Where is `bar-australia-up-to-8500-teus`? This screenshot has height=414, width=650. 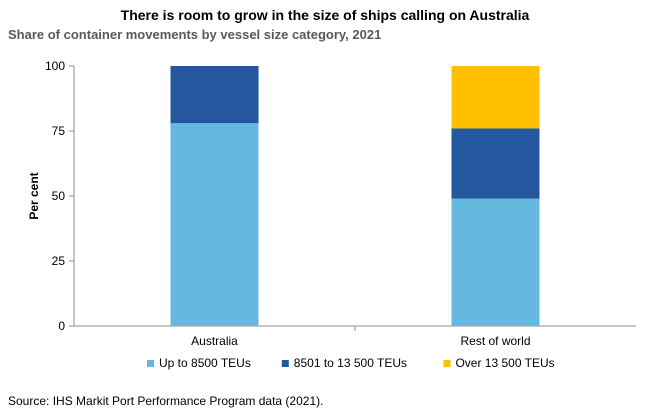 bar-australia-up-to-8500-teus is located at coordinates (214, 224).